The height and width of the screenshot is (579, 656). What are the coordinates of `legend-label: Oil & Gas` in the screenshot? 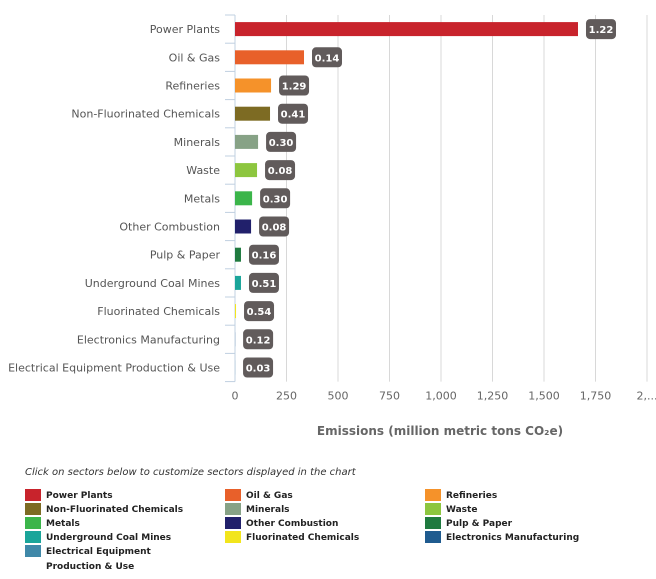 It's located at (269, 496).